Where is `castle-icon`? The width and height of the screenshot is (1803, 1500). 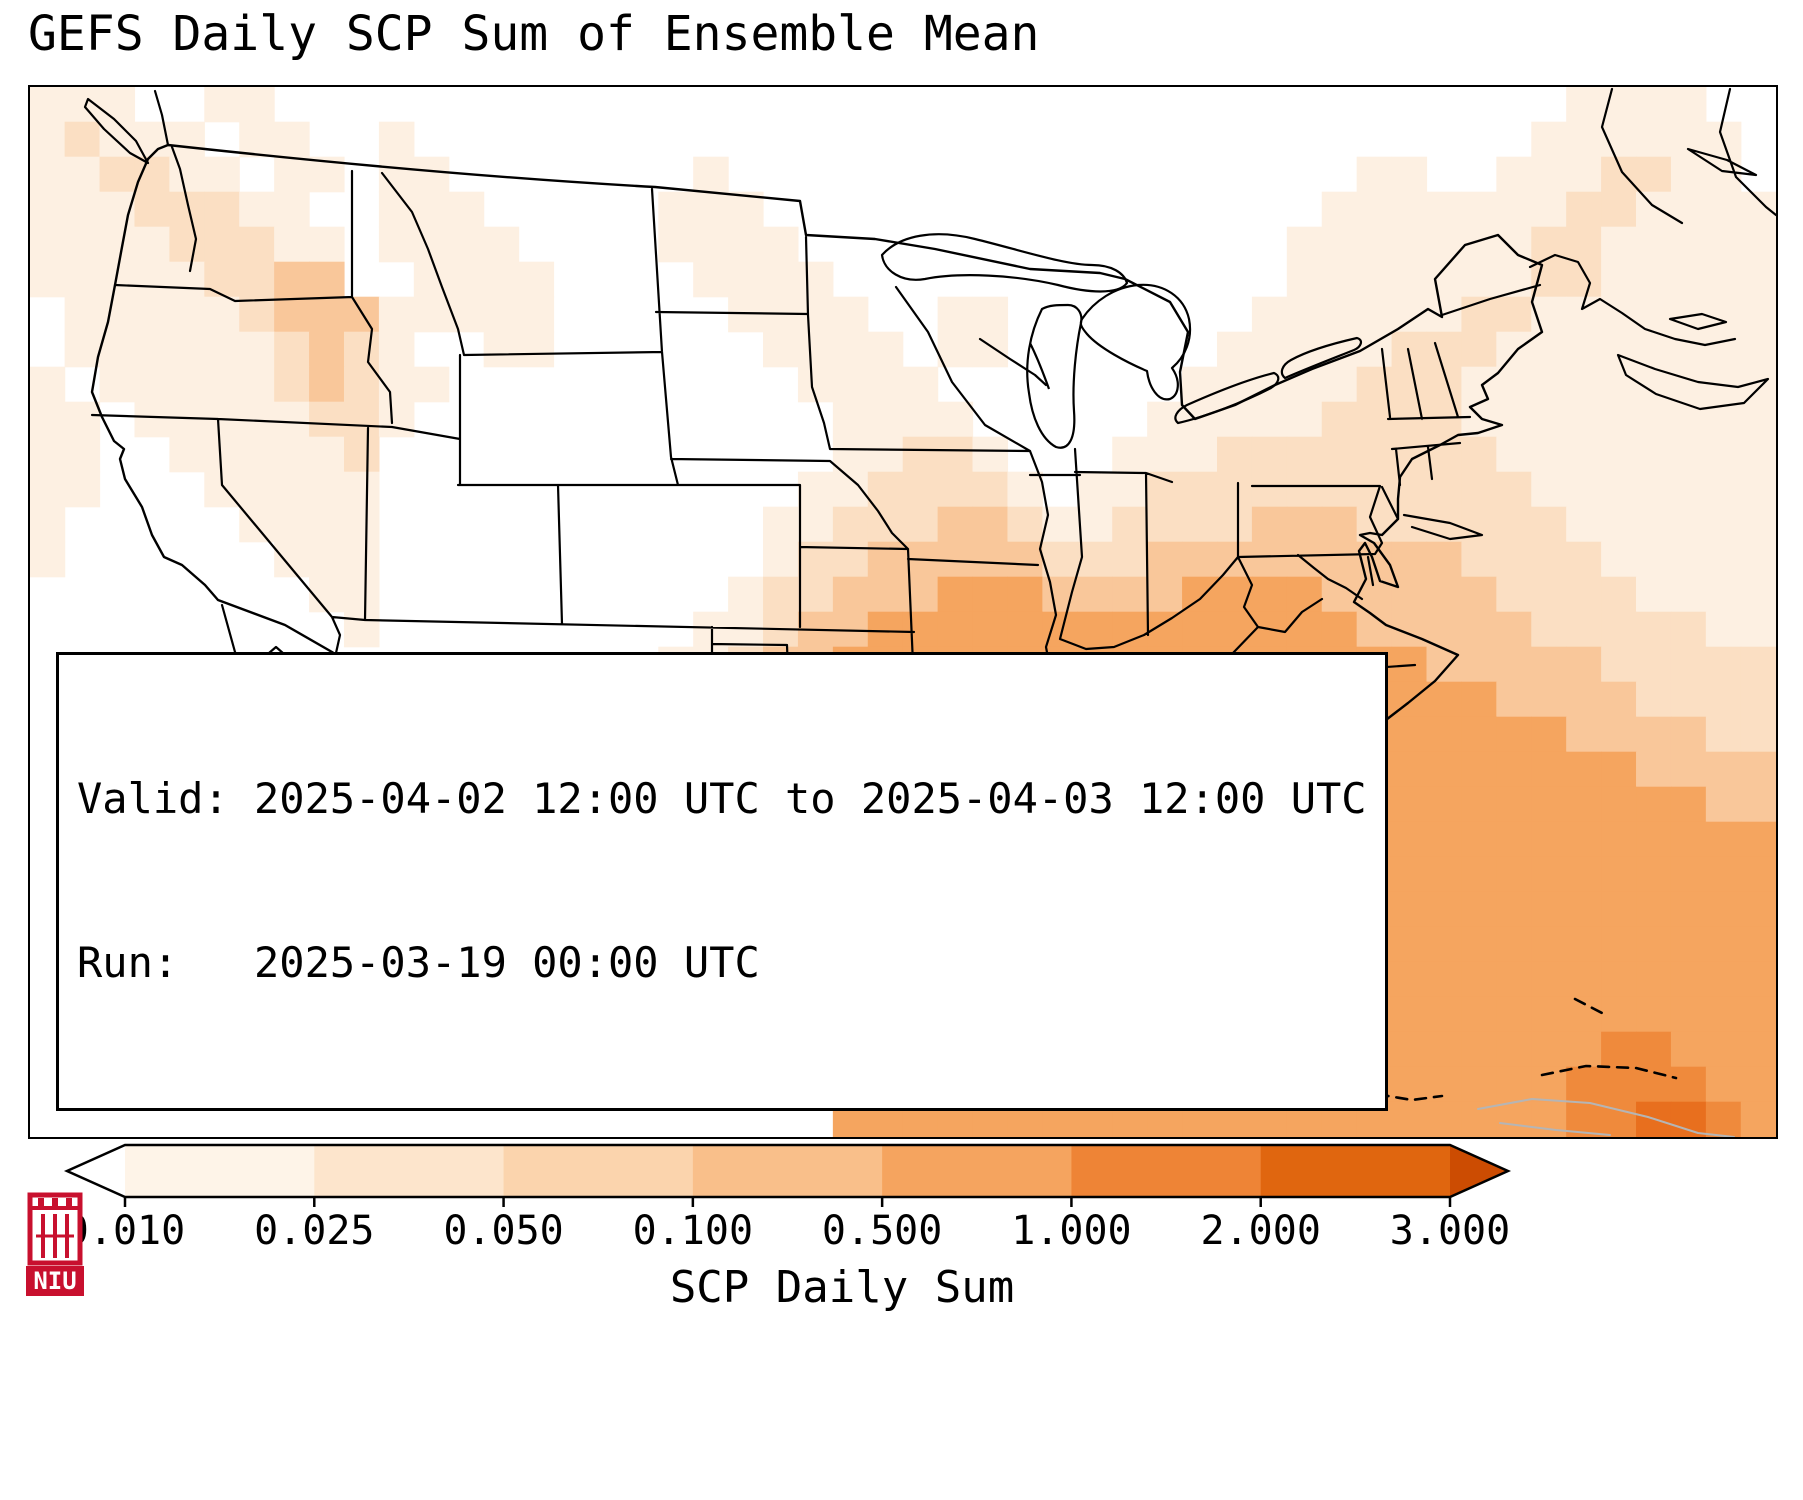
castle-icon is located at coordinates (55, 1229).